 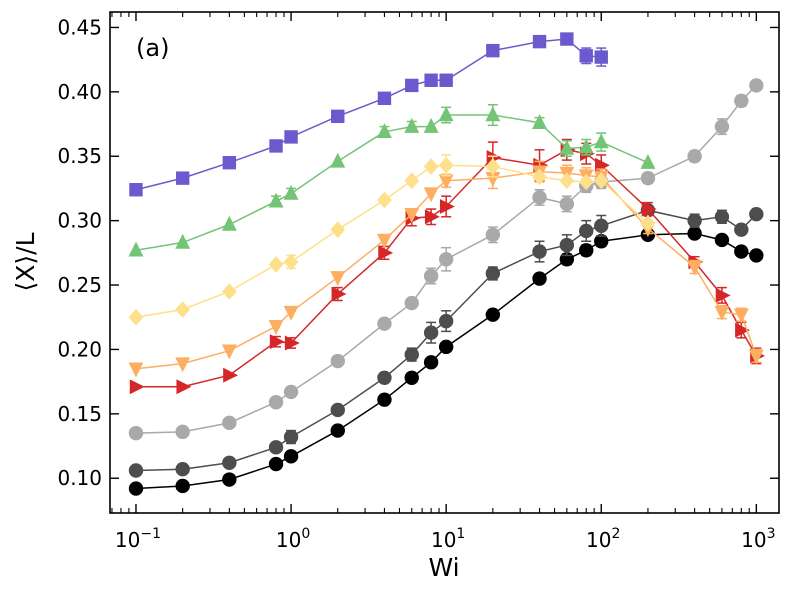 What do you see at coordinates (79, 349) in the screenshot?
I see `y-tick-label: 0.20` at bounding box center [79, 349].